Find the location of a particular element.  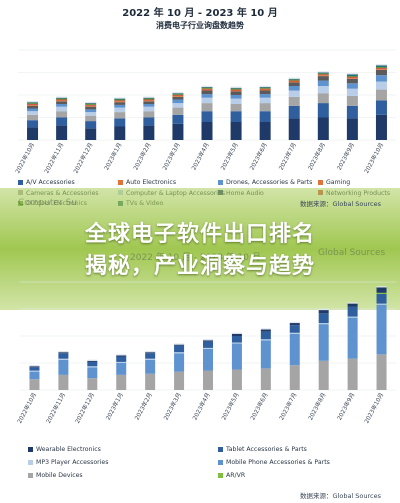

legend-label: AR/VR is located at coordinates (236, 475).